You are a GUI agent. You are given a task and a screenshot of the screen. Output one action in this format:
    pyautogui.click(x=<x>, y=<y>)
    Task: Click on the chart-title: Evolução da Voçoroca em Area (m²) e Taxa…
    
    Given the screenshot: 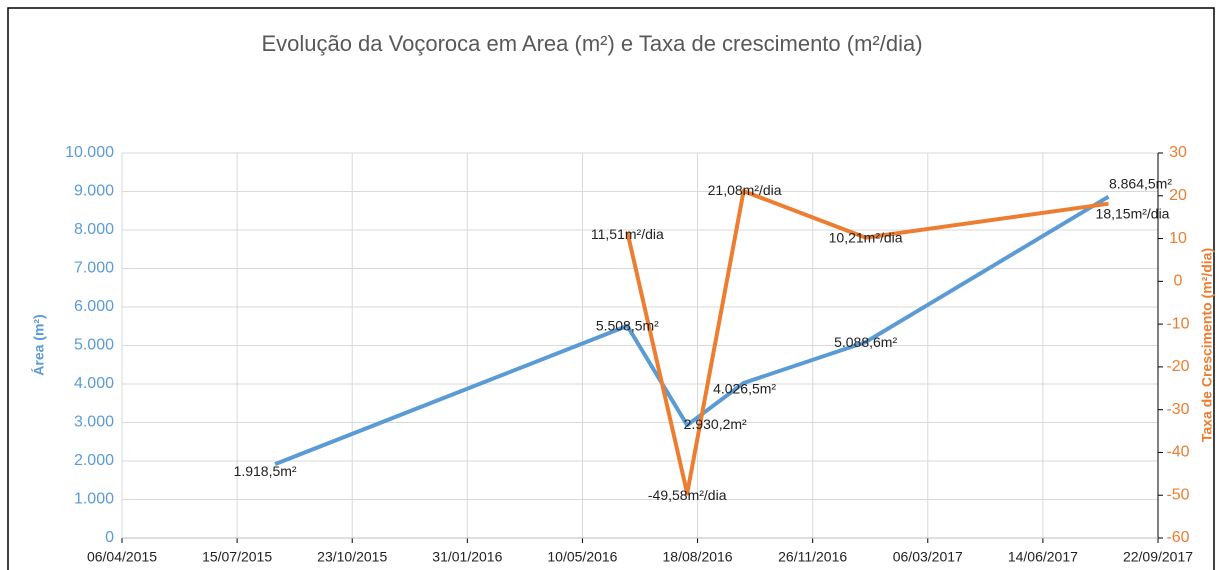 What is the action you would take?
    pyautogui.click(x=591, y=43)
    